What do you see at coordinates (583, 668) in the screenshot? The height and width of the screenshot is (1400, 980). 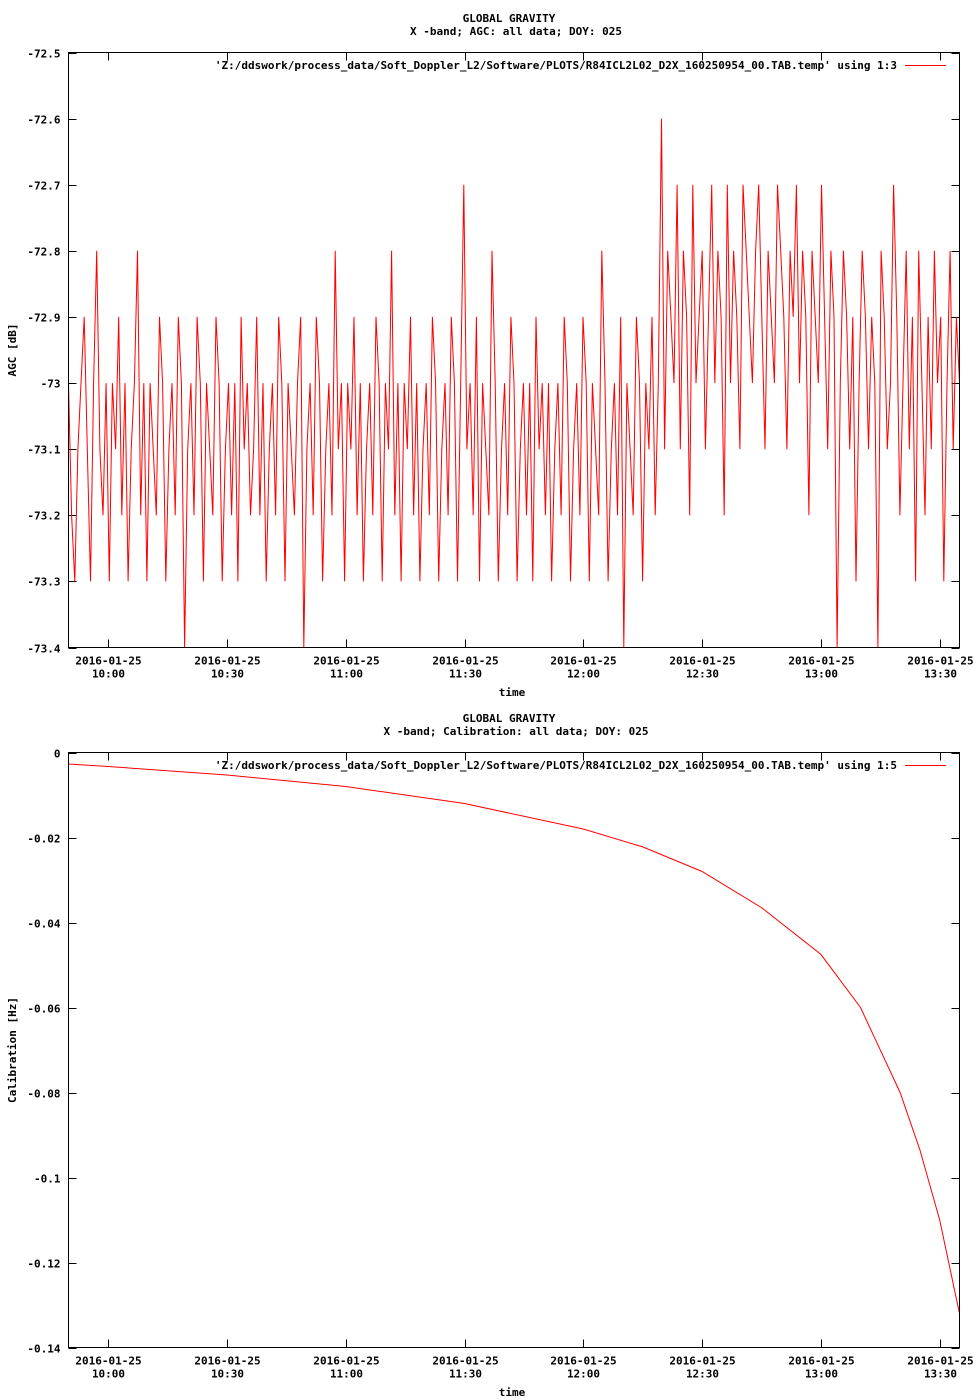 I see `agc-x-tick-label: 2016-01-25 12:00` at bounding box center [583, 668].